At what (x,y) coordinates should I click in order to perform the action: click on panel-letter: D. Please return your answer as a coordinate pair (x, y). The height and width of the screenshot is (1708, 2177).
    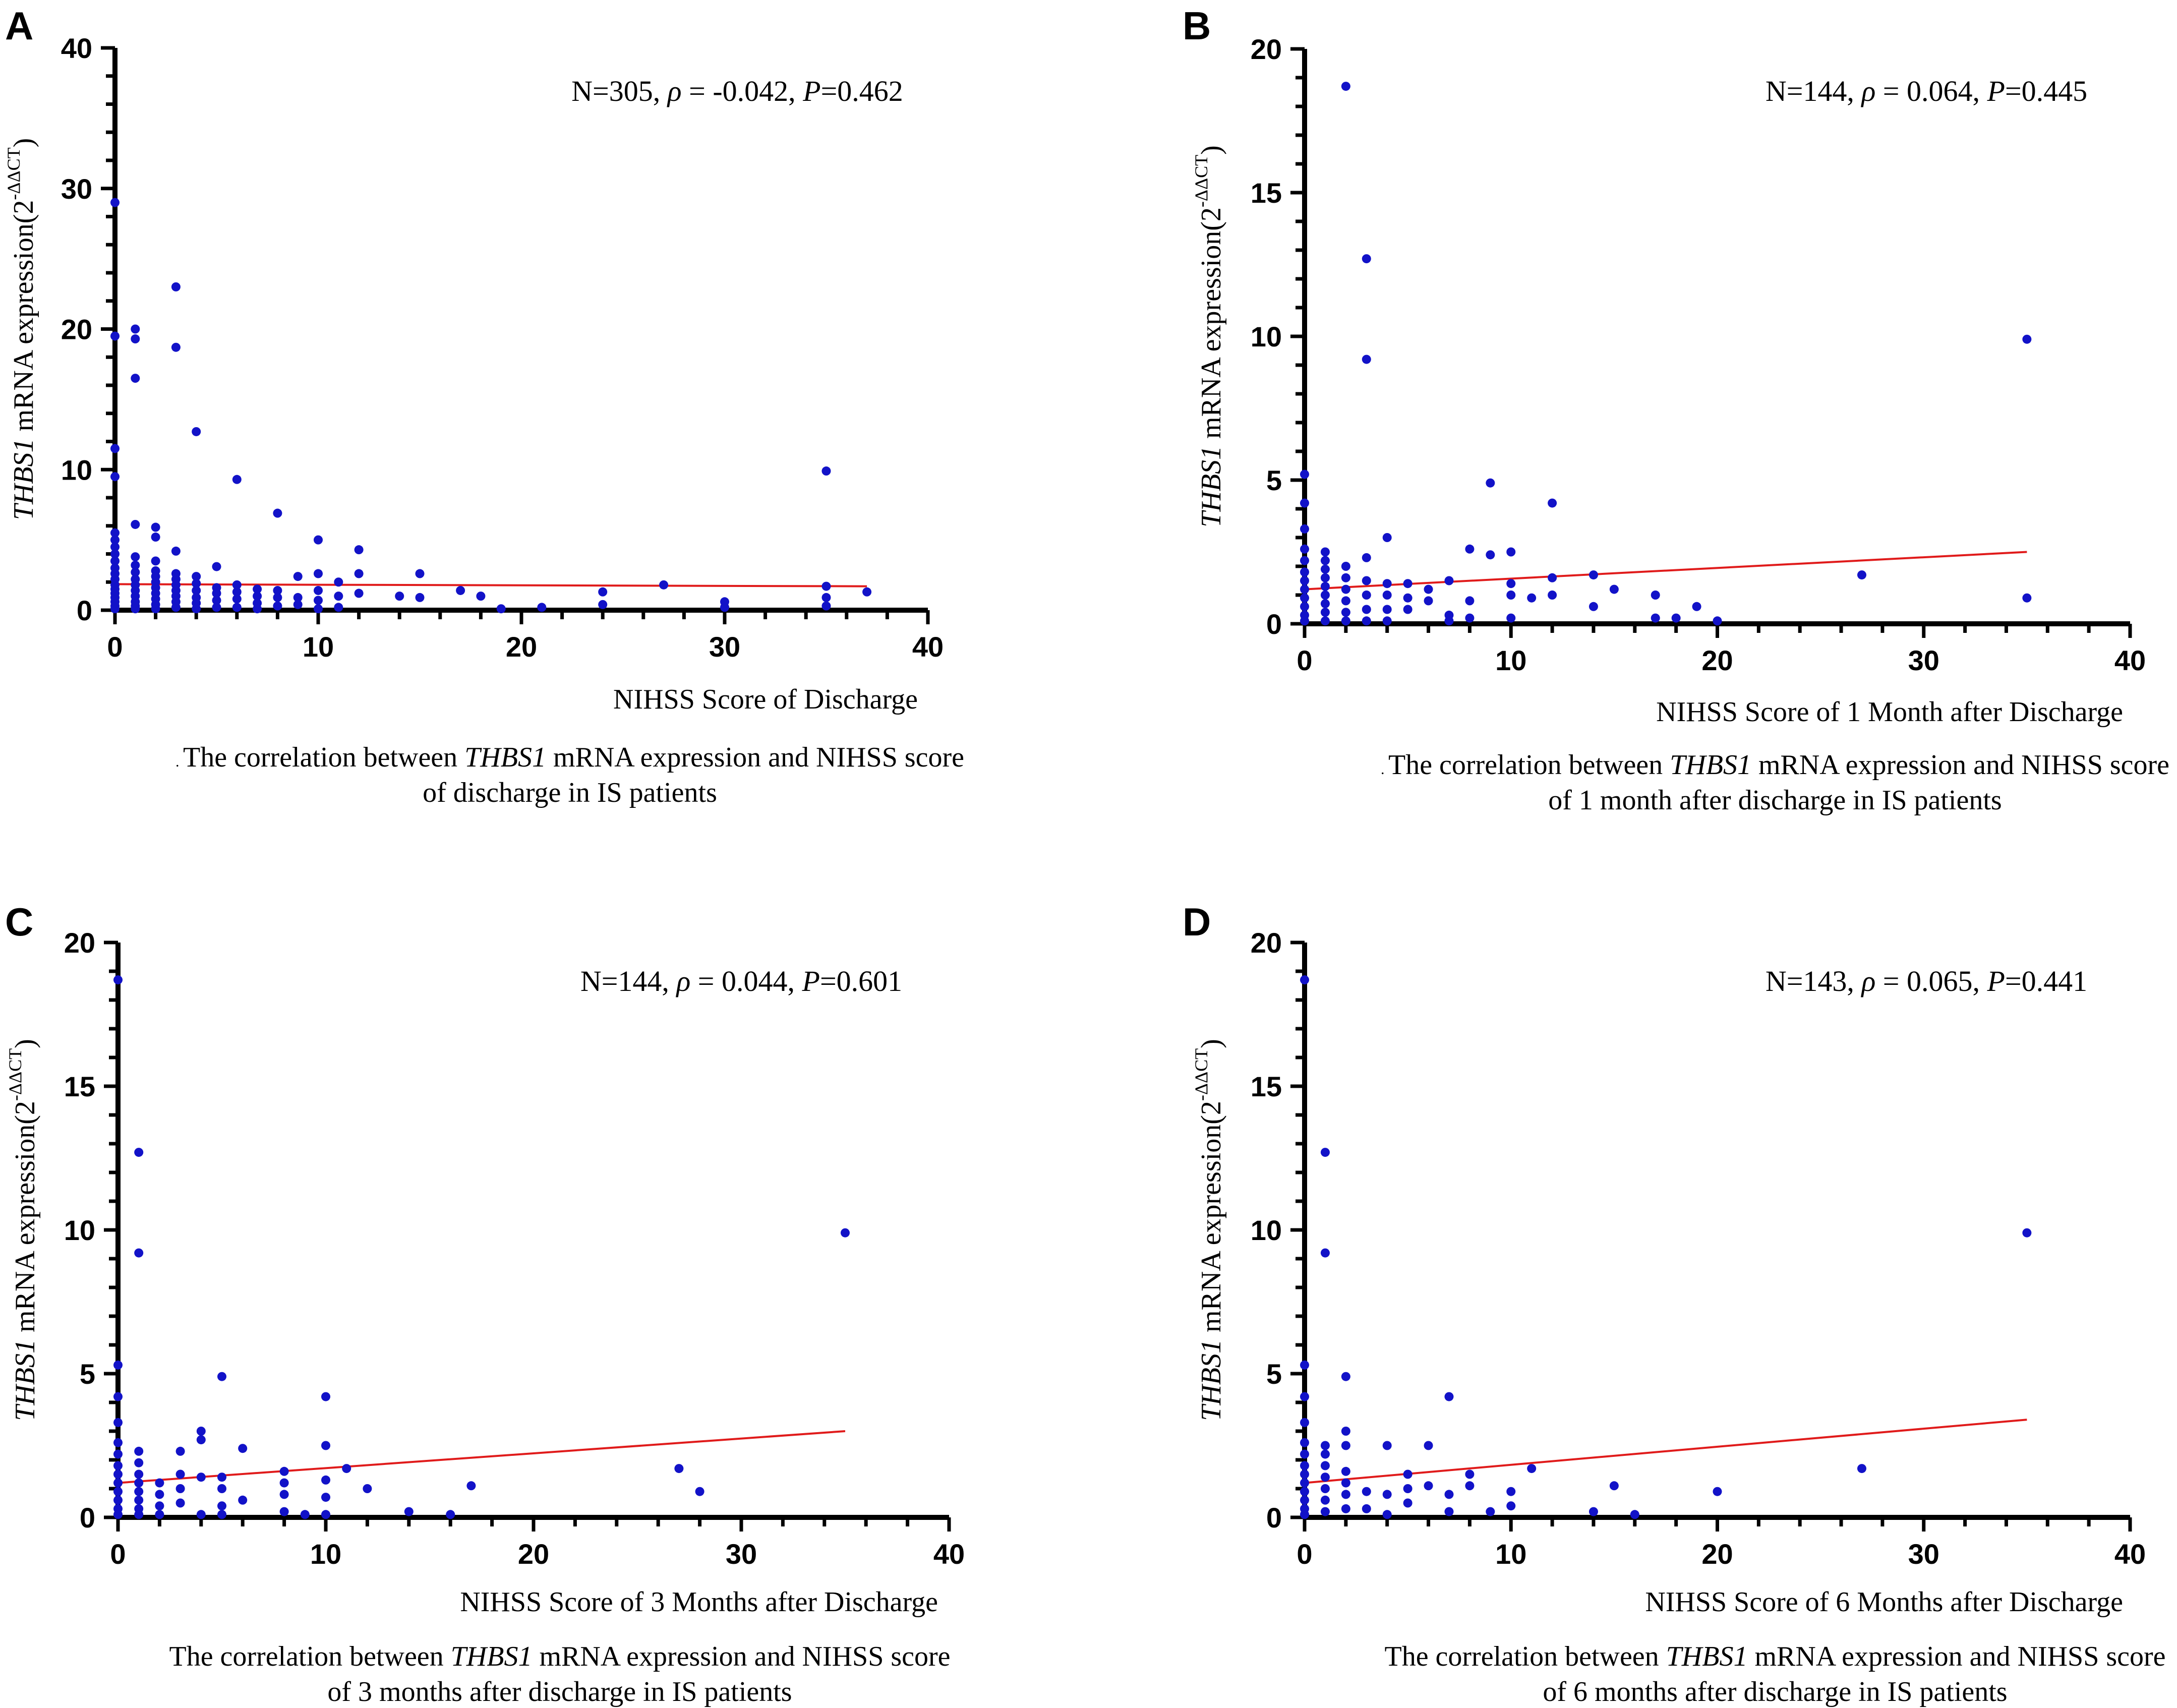
    Looking at the image, I should click on (1197, 922).